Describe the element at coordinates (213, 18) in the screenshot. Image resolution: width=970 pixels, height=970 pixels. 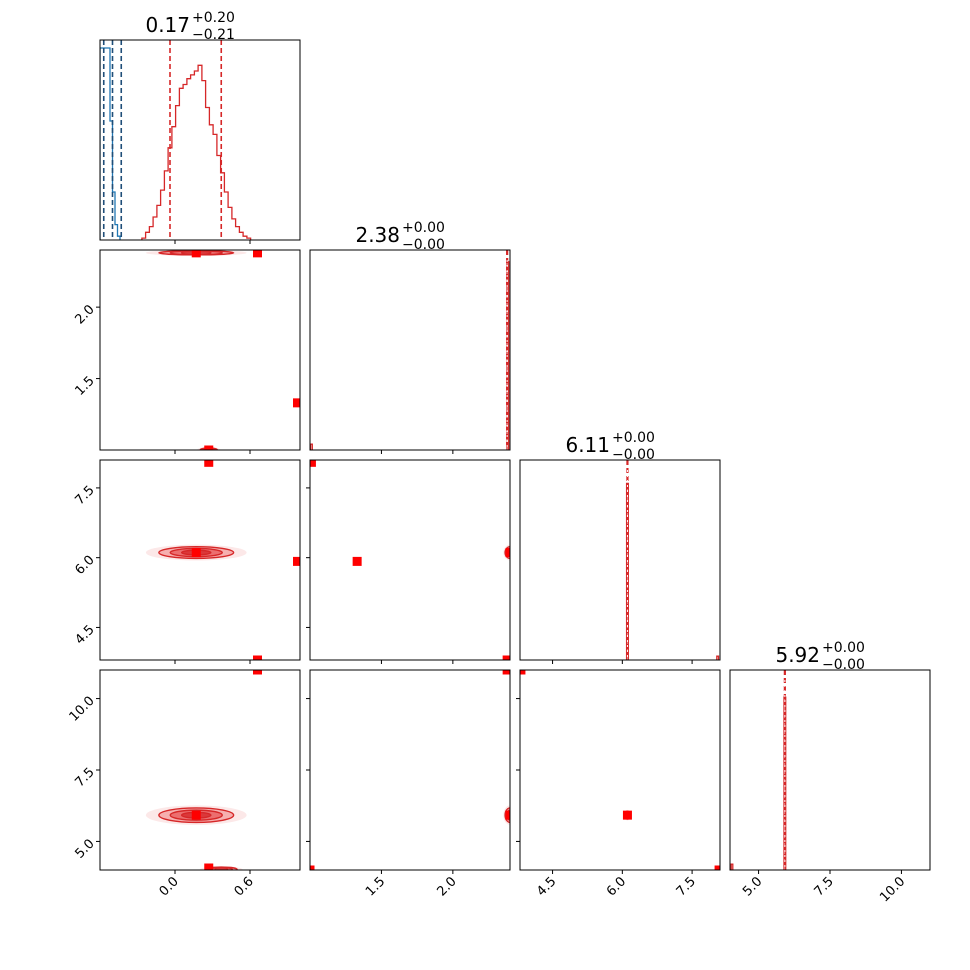
I see `panel-title-plus: +0.20` at that location.